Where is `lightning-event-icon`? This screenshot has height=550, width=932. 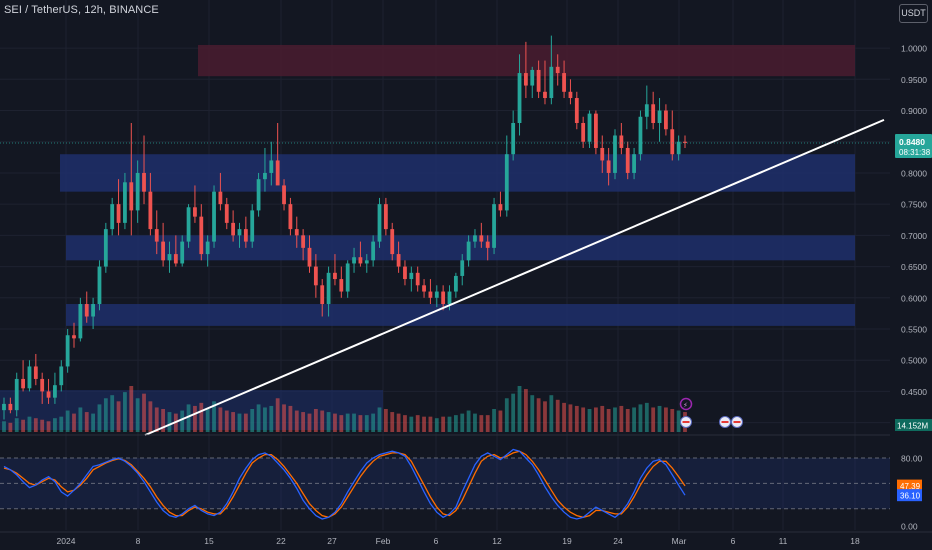 lightning-event-icon is located at coordinates (686, 404).